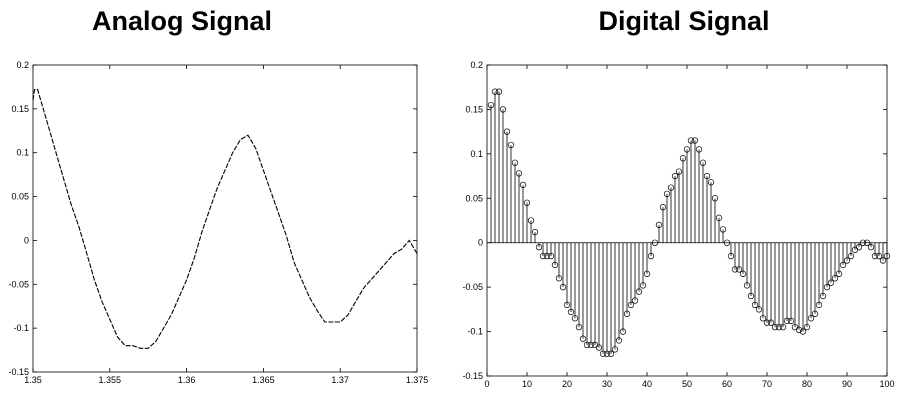 Image resolution: width=917 pixels, height=419 pixels. I want to click on analog-ytick-label: 0.1, so click(22, 153).